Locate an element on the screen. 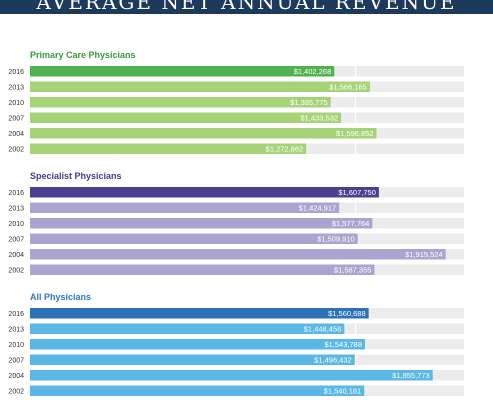 The width and height of the screenshot is (493, 400). value-label: $1,855,773 is located at coordinates (411, 375).